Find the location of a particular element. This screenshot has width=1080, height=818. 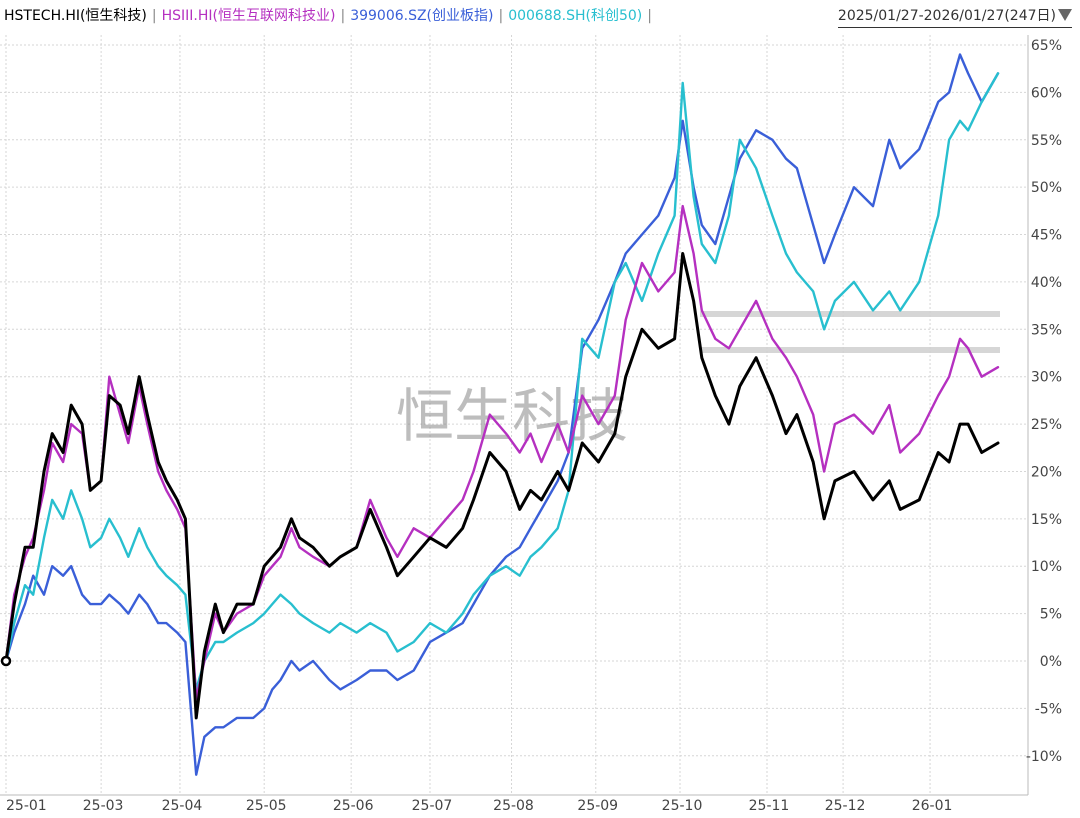

y-tick-label: -10% is located at coordinates (1044, 757).